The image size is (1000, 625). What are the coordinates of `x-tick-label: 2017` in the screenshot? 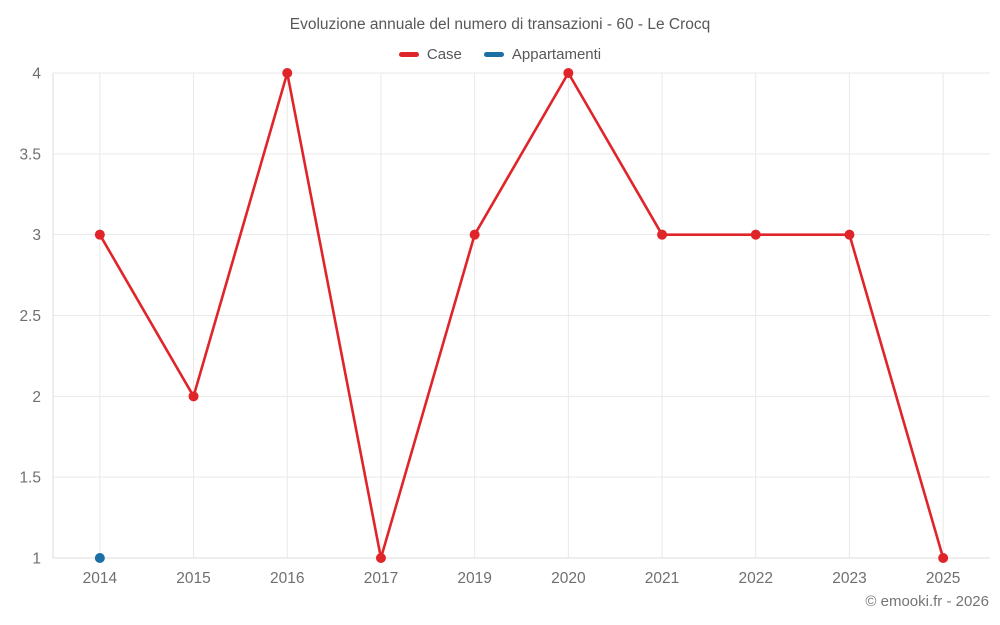 It's located at (381, 578).